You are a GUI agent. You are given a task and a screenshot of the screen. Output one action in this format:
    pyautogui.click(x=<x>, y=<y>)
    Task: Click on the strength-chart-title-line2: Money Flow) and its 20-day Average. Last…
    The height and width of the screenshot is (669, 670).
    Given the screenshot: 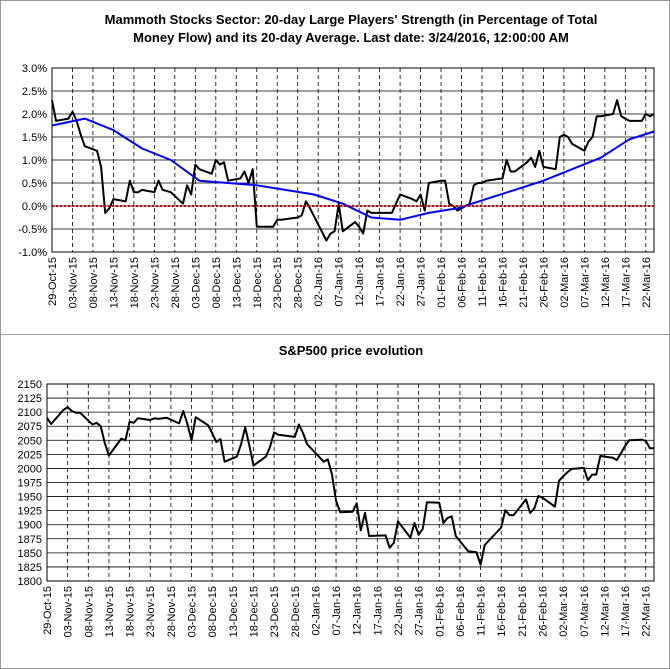 What is the action you would take?
    pyautogui.click(x=351, y=37)
    